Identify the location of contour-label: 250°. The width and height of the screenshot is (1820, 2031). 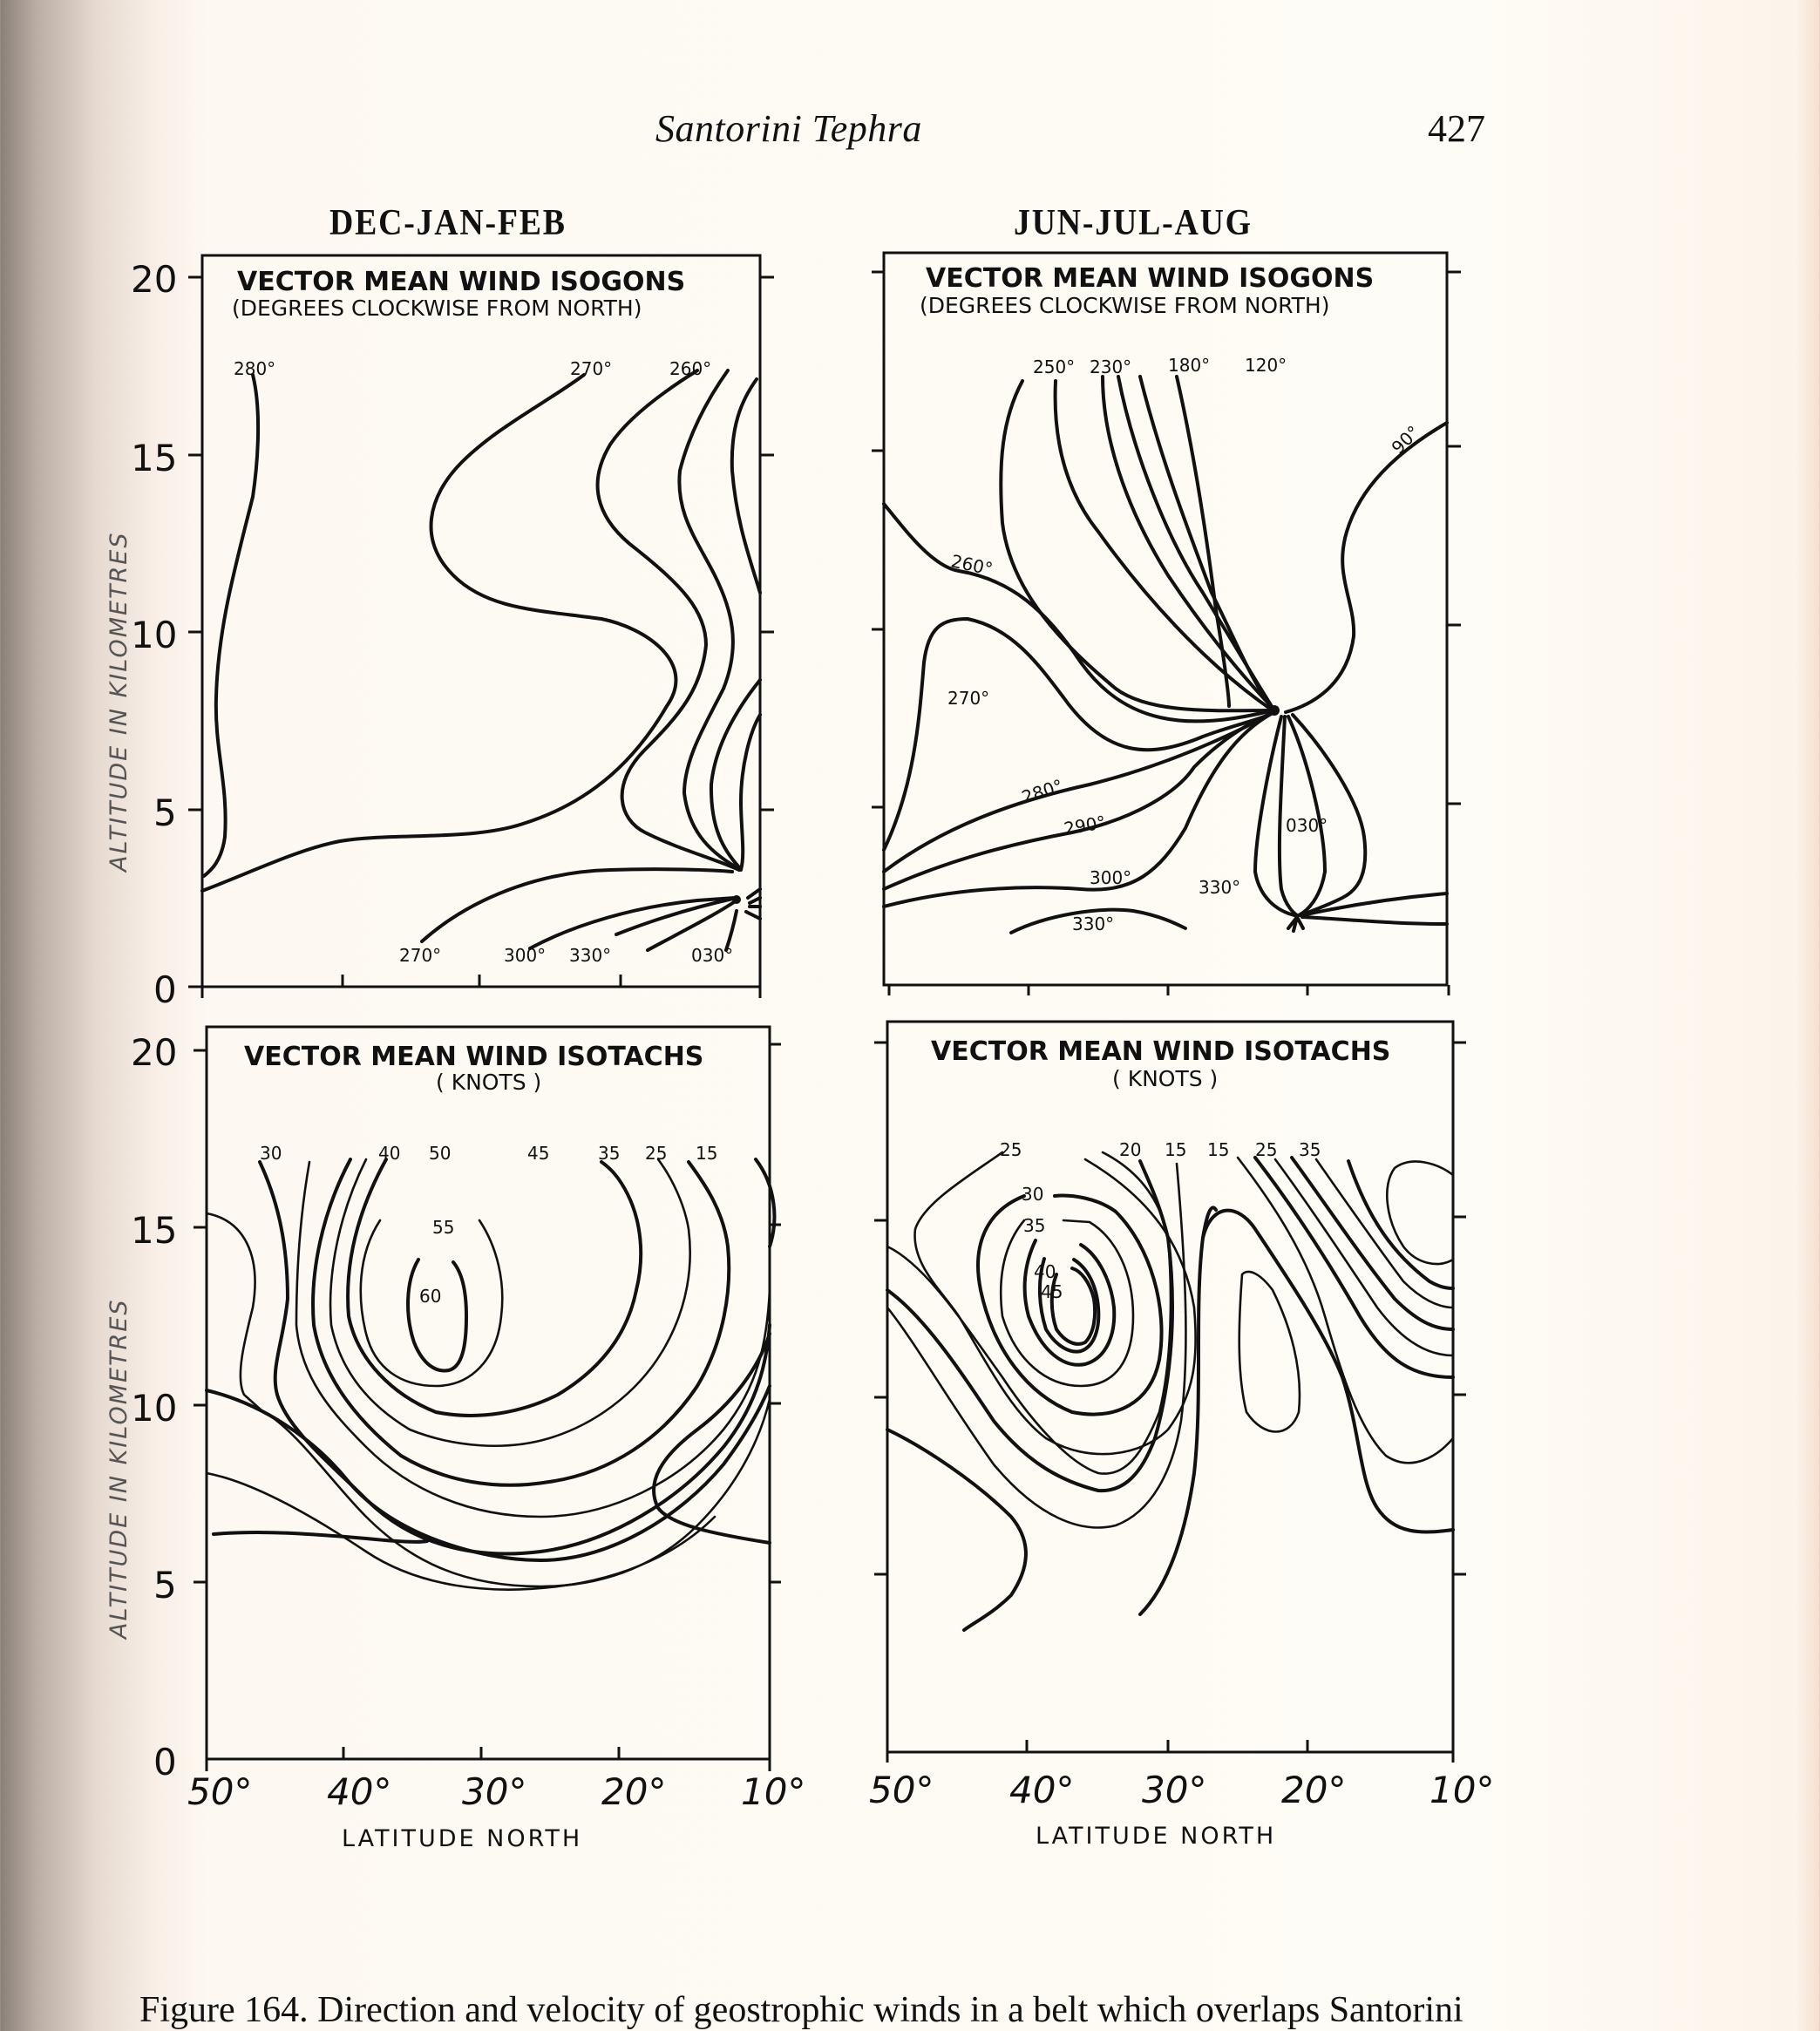
(1054, 367).